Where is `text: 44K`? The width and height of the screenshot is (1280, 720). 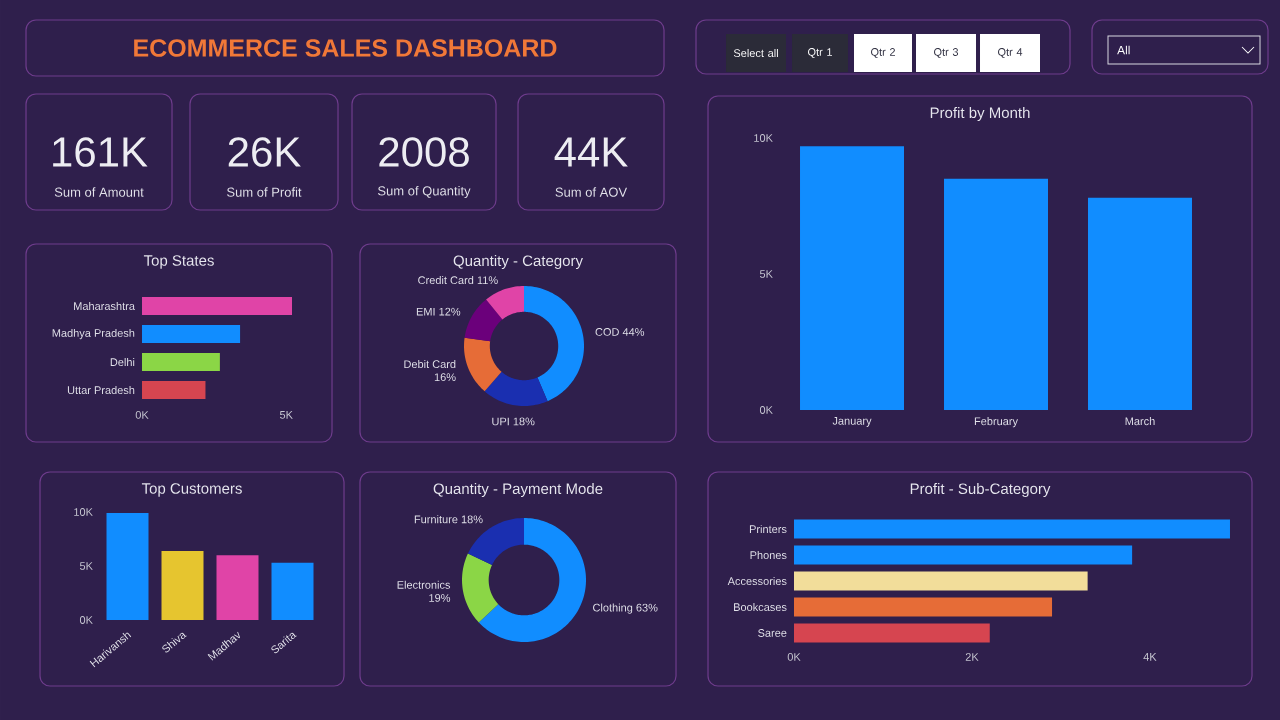 text: 44K is located at coordinates (591, 152).